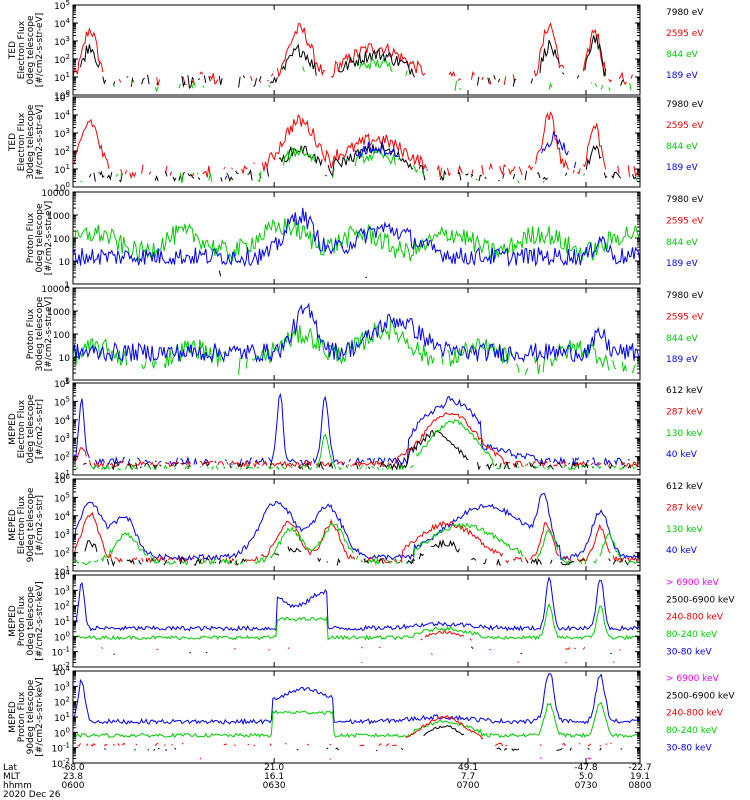 Image resolution: width=750 pixels, height=800 pixels. Describe the element at coordinates (55, 290) in the screenshot. I see `y-tick-label: 10000` at that location.